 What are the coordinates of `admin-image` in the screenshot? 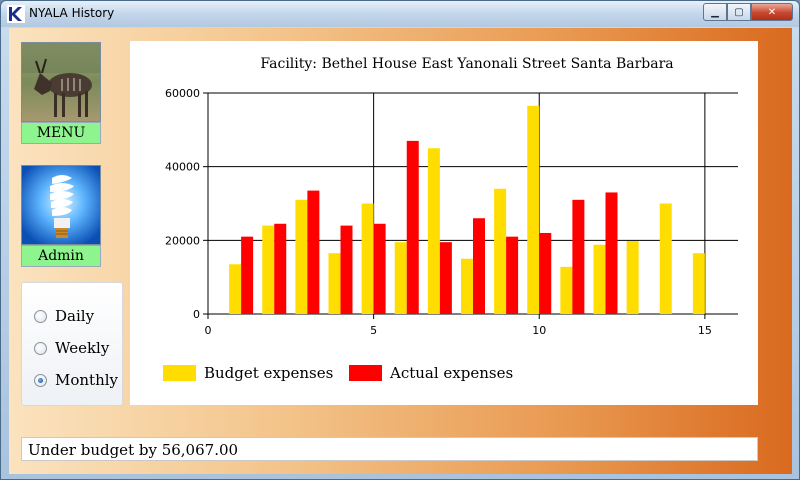 It's located at (61, 205).